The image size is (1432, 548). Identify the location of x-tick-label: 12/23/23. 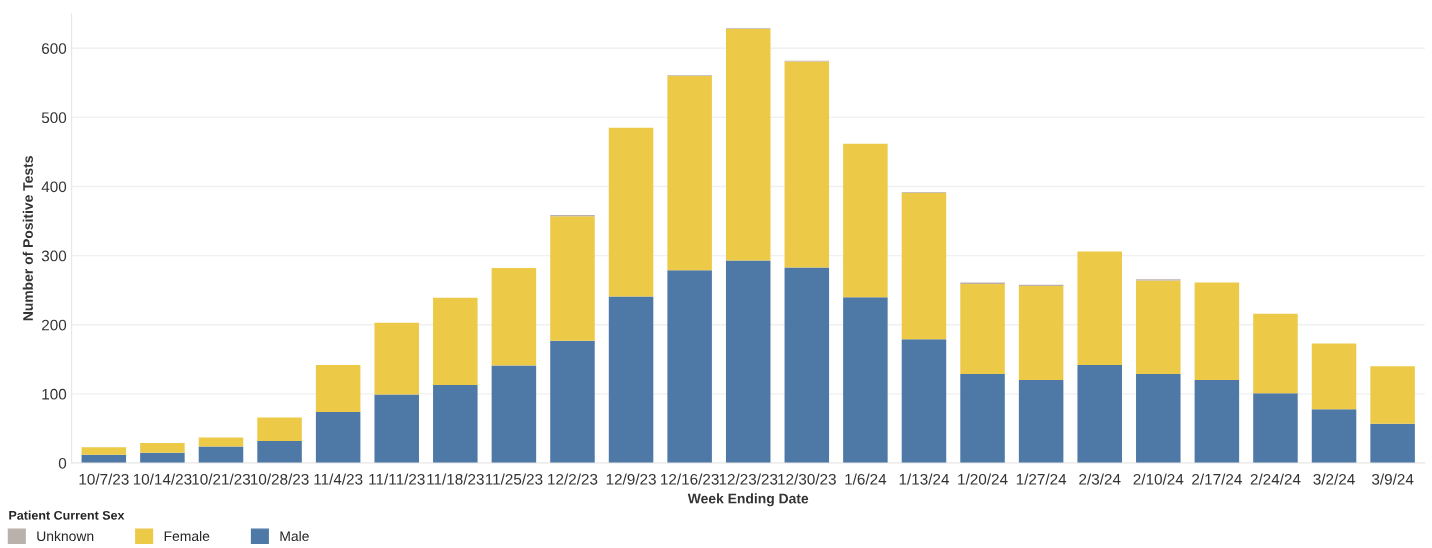
(748, 479).